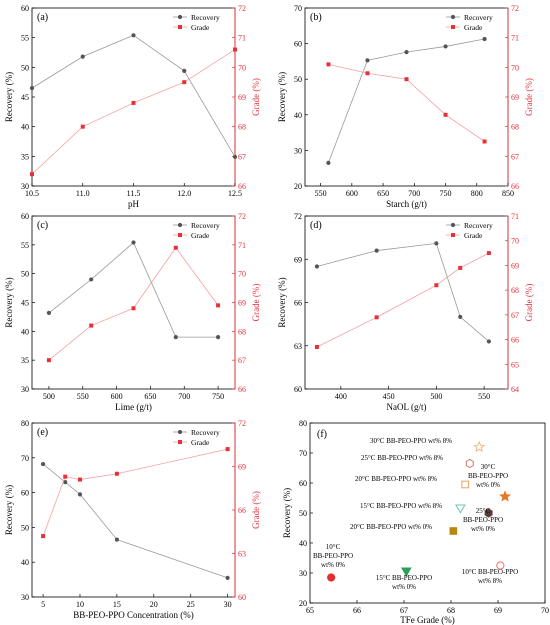 This screenshot has width=550, height=625. Describe the element at coordinates (357, 610) in the screenshot. I see `x-tick-label: 66` at that location.